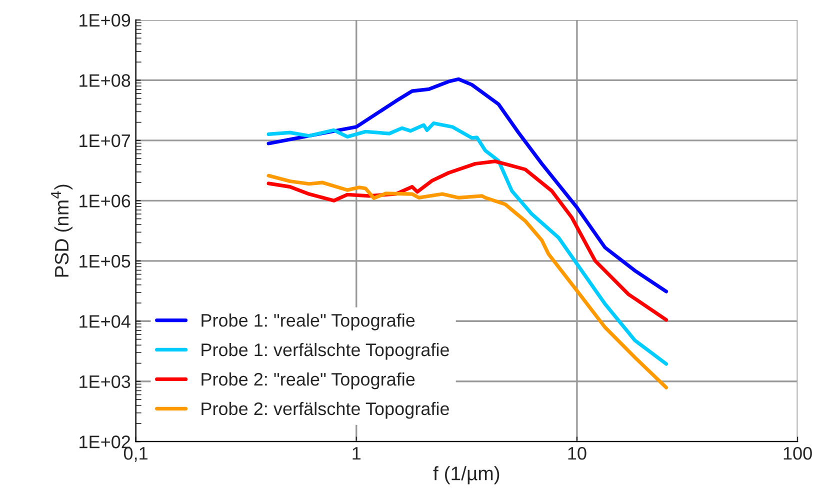  What do you see at coordinates (325, 410) in the screenshot?
I see `legend-label: Probe 2: verfälschte Topografie` at bounding box center [325, 410].